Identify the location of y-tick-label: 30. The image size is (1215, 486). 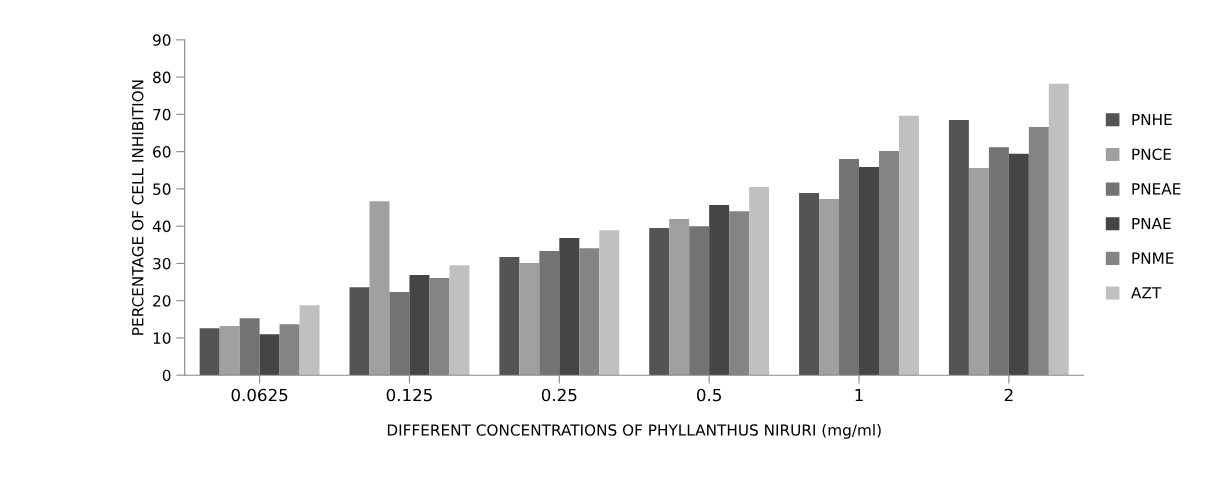
(162, 263).